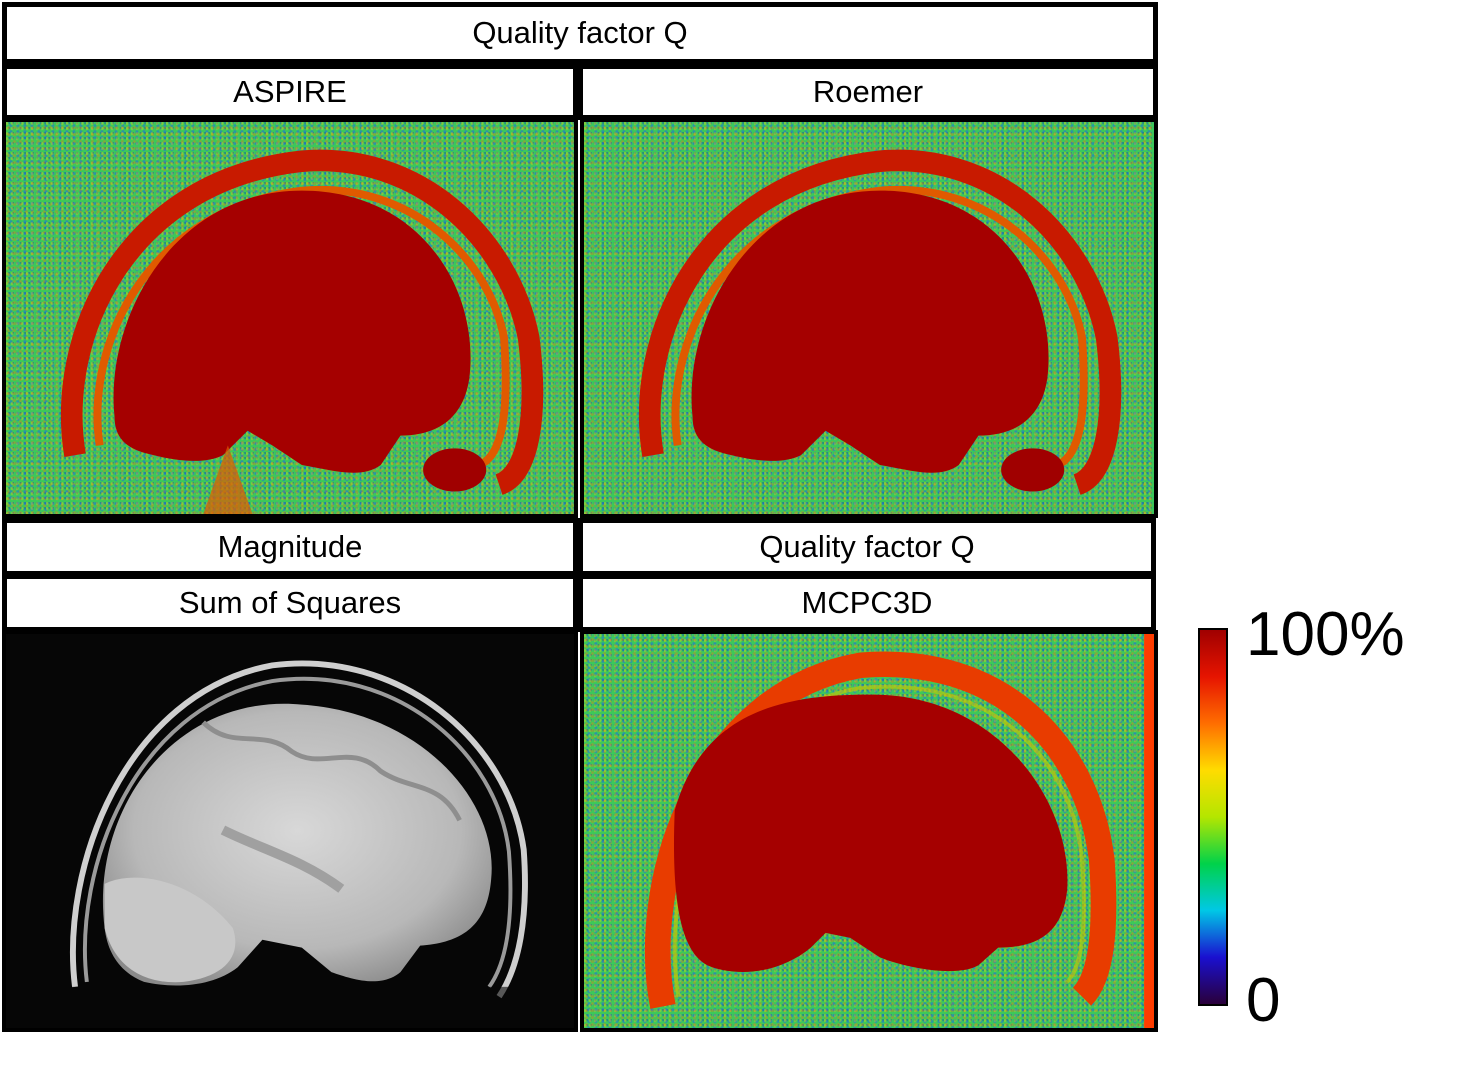 The width and height of the screenshot is (1460, 1089). What do you see at coordinates (290, 92) in the screenshot?
I see `aspire-label: ASPIRE` at bounding box center [290, 92].